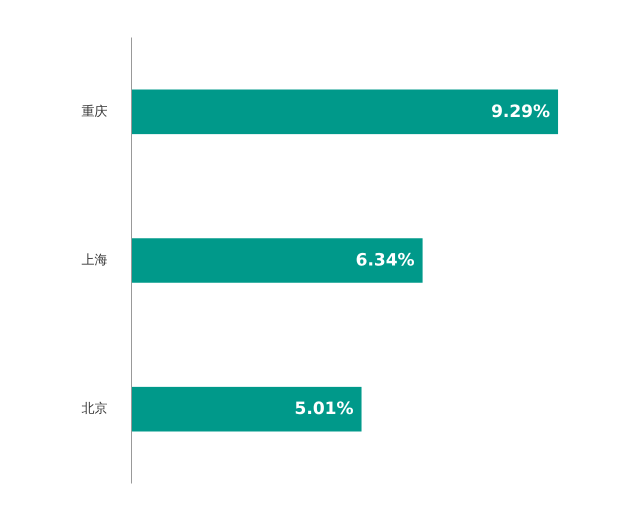  I want to click on y-tick-label: 北京, so click(95, 409).